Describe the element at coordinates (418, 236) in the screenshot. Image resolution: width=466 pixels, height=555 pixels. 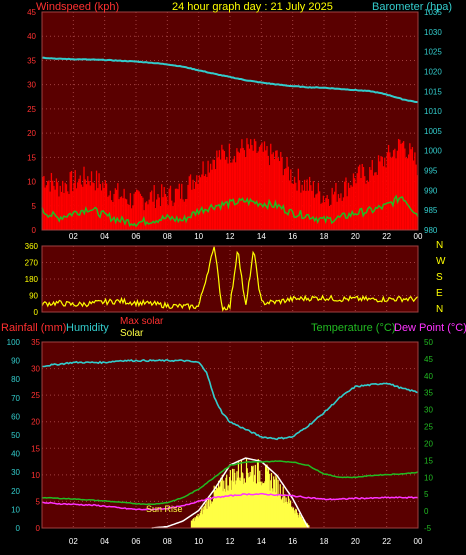
I see `hour-tick-label: 00` at that location.